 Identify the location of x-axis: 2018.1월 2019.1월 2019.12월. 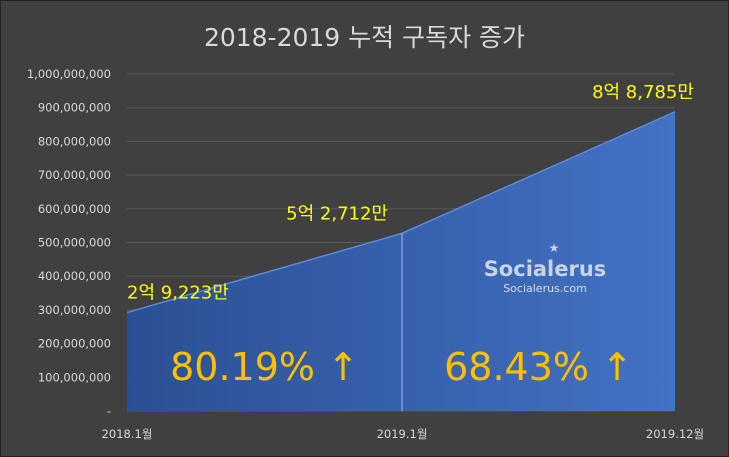
(403, 434).